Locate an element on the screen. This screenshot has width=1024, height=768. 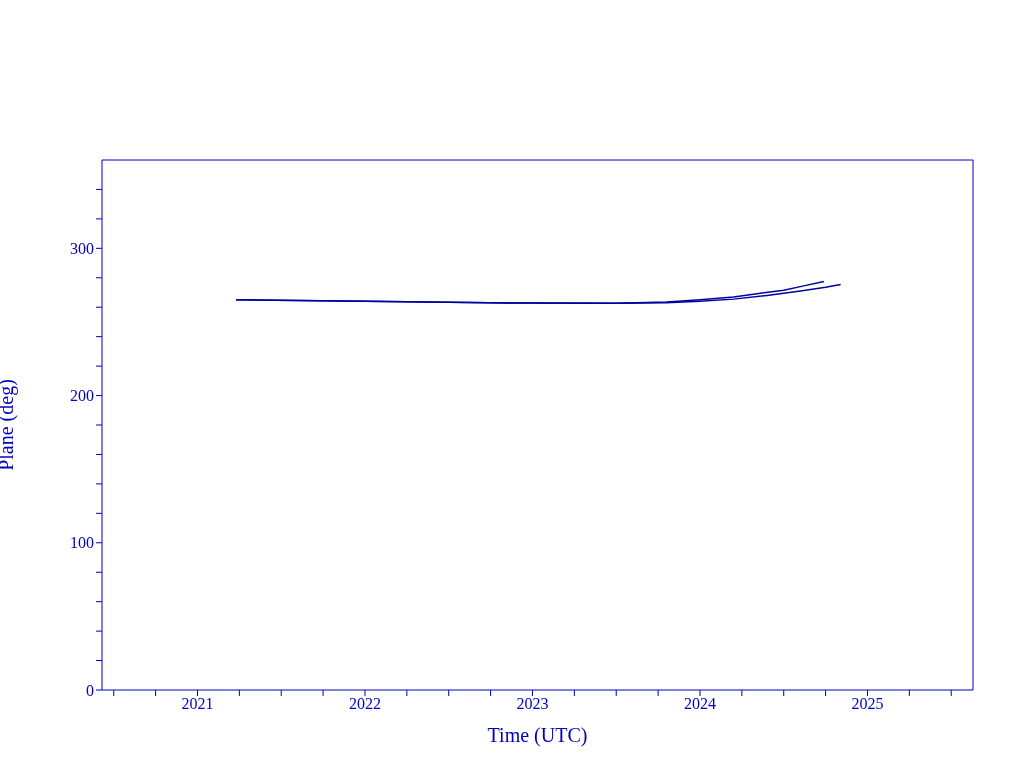
x-tick-label: 2021 is located at coordinates (197, 704).